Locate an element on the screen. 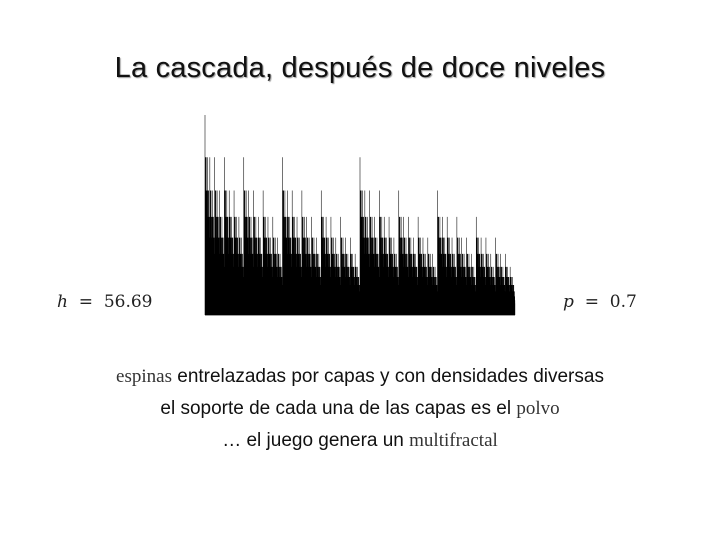 The image size is (720, 540). h-symbol: h is located at coordinates (62, 302).